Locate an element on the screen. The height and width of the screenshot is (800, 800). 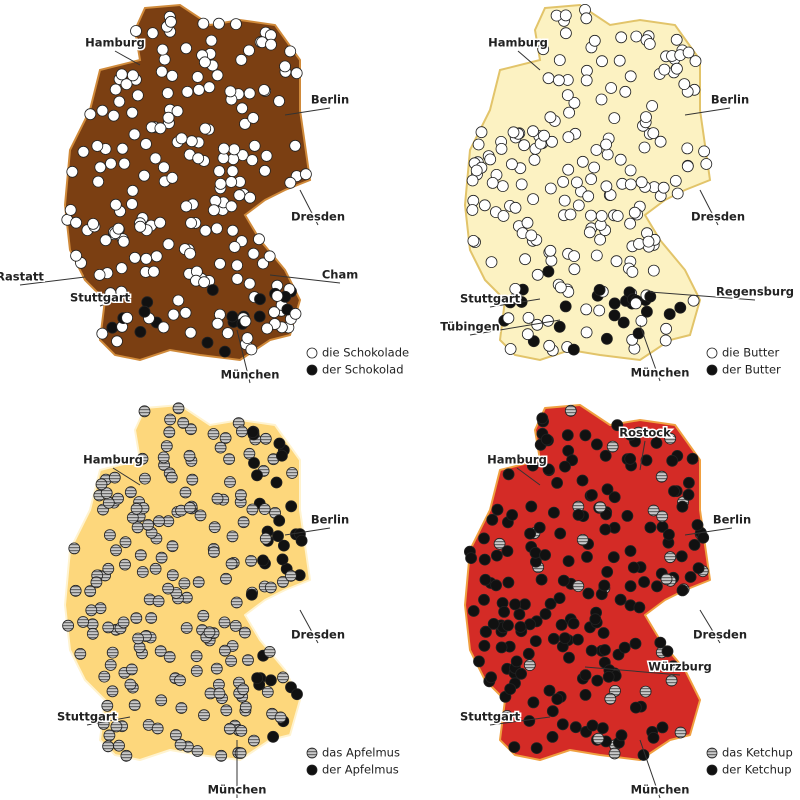
city-label: Stuttgart is located at coordinates (87, 717).